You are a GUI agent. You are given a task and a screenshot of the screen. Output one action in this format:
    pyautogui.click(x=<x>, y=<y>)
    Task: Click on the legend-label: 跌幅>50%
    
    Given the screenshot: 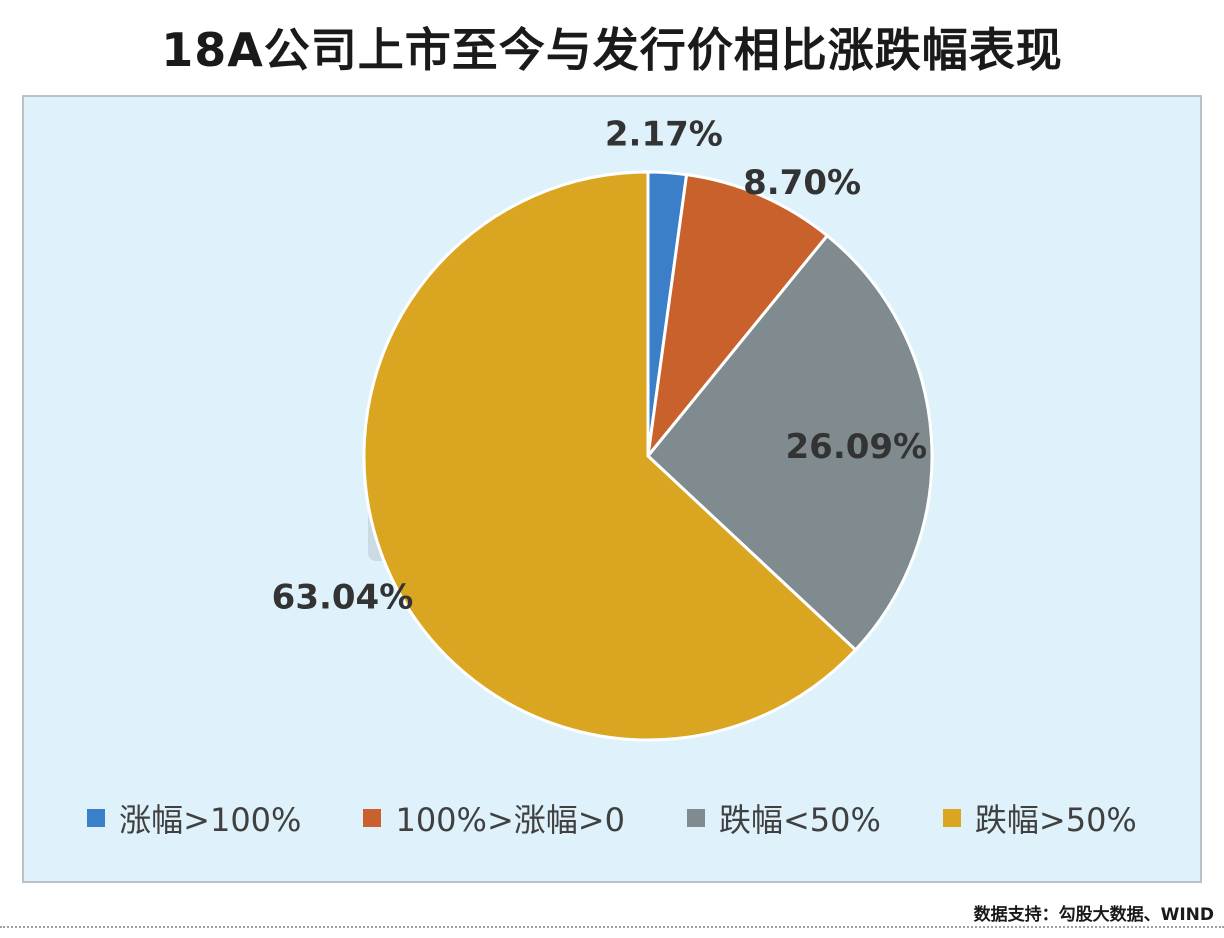 What is the action you would take?
    pyautogui.click(x=1055, y=820)
    